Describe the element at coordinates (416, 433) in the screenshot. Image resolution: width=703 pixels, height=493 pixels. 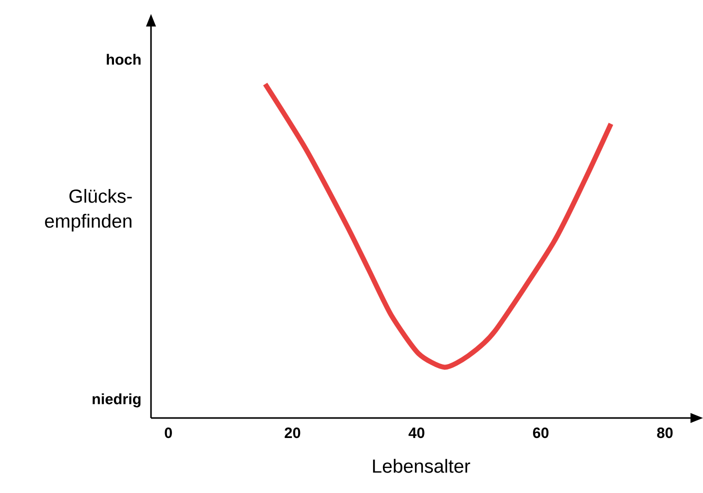
I see `x-tick-label: 40` at that location.